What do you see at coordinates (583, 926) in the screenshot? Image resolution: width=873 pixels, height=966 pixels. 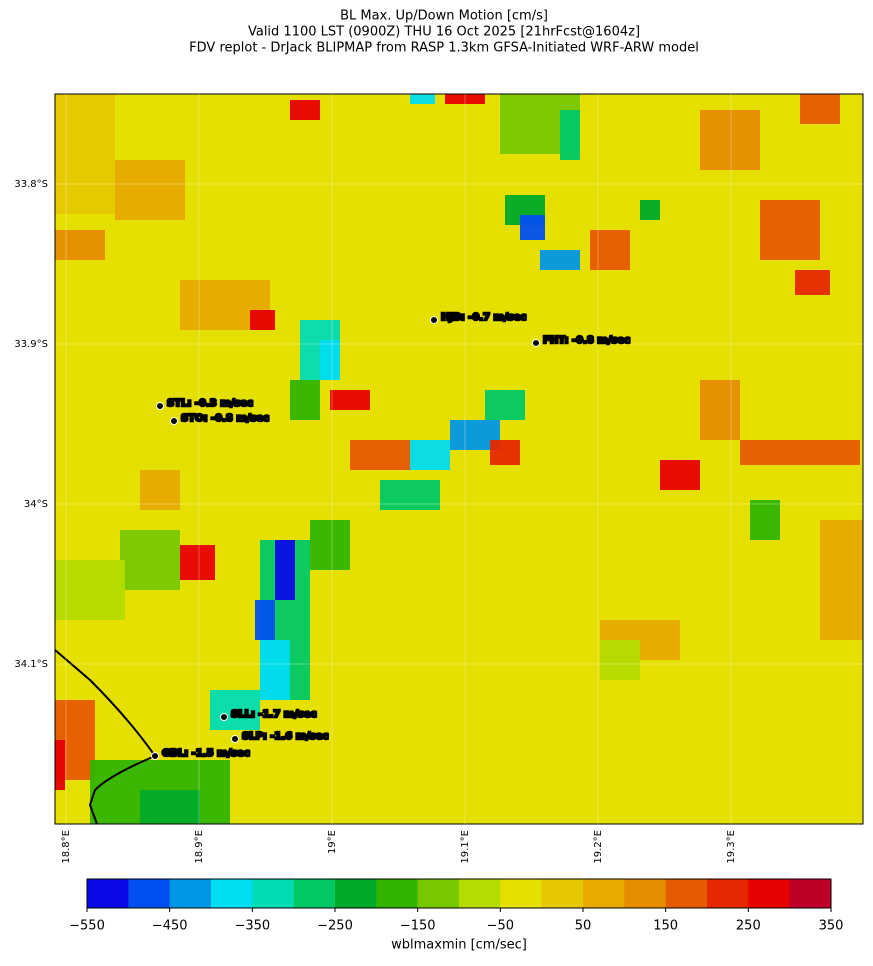 I see `colorbar-tick-label: 50` at bounding box center [583, 926].